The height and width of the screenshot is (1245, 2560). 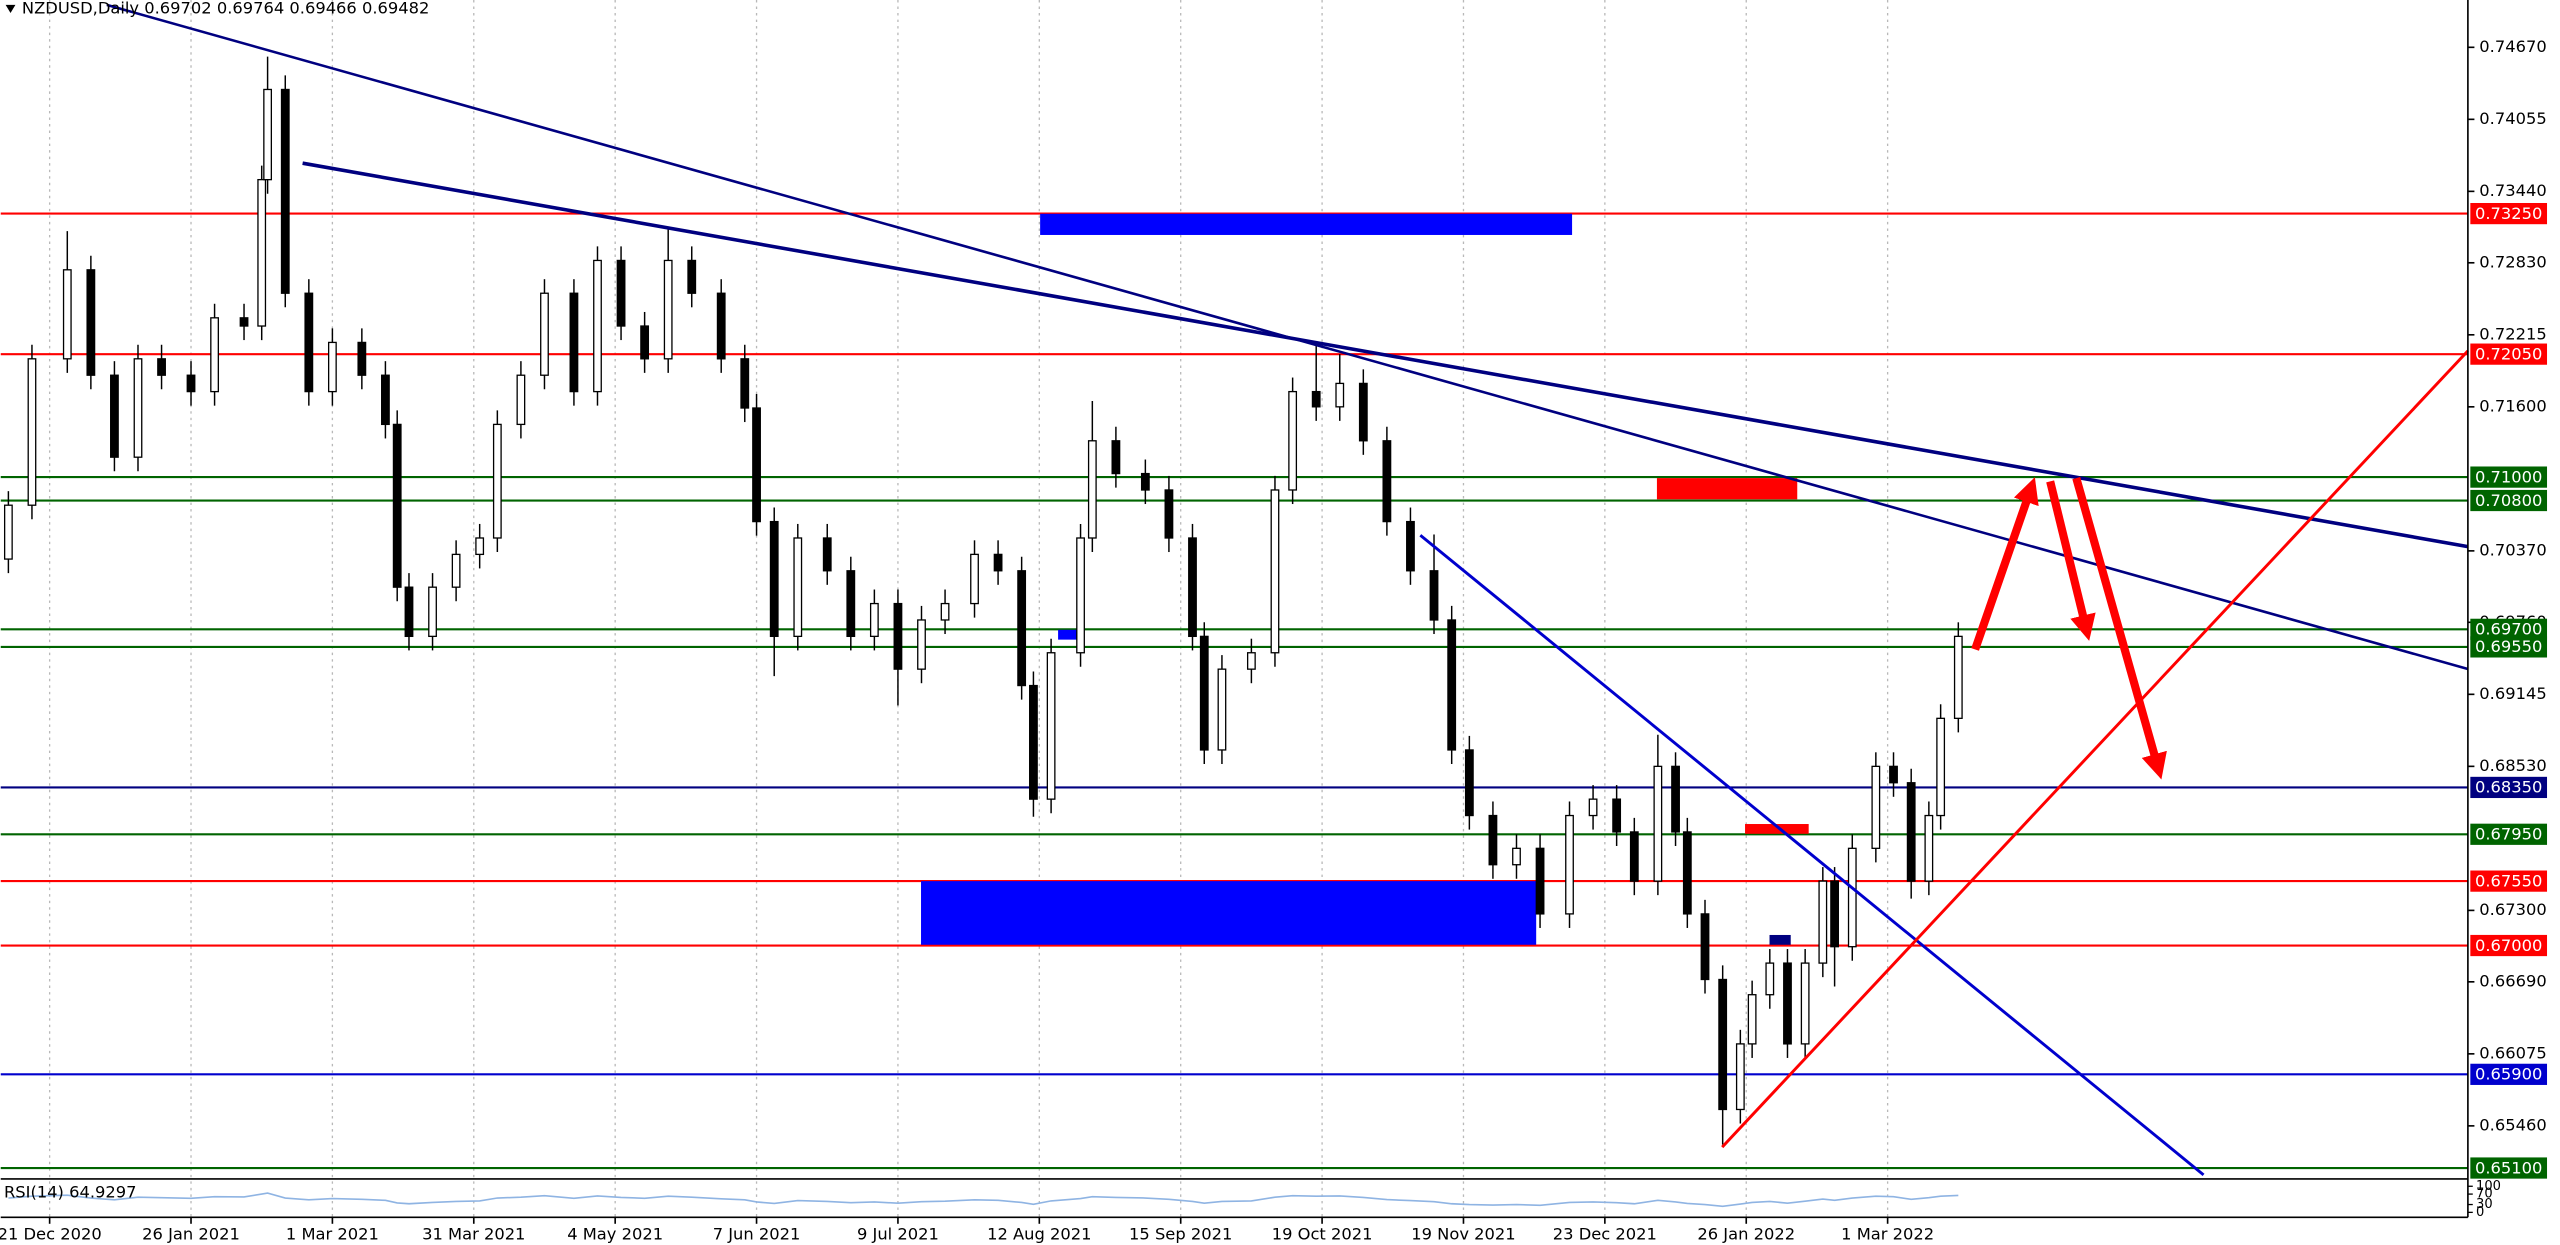 I want to click on y-tick-label: 0.68530, so click(x=2512, y=765).